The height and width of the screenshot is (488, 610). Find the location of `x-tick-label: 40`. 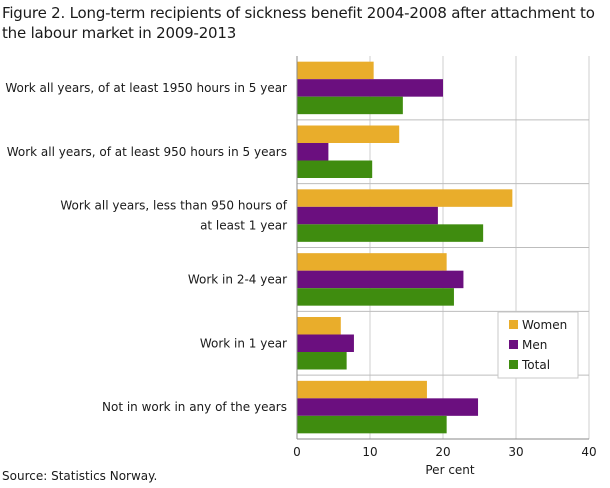

x-tick-label: 40 is located at coordinates (588, 452).